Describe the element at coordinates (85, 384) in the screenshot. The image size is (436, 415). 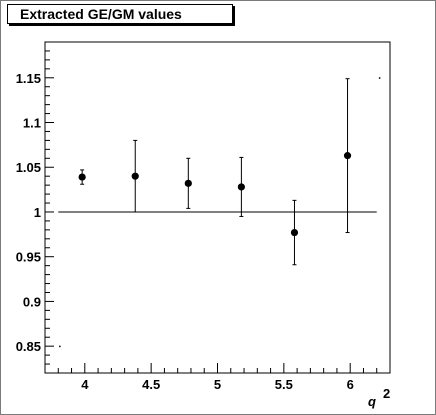
I see `x-tick-label: 4` at that location.